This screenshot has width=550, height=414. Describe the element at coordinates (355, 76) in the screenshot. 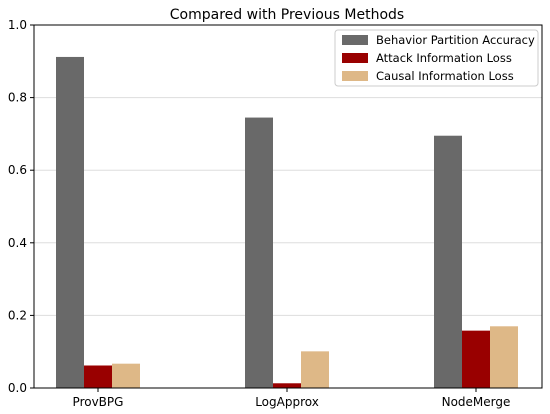

I see `legend-swatch-causal-information-loss` at that location.